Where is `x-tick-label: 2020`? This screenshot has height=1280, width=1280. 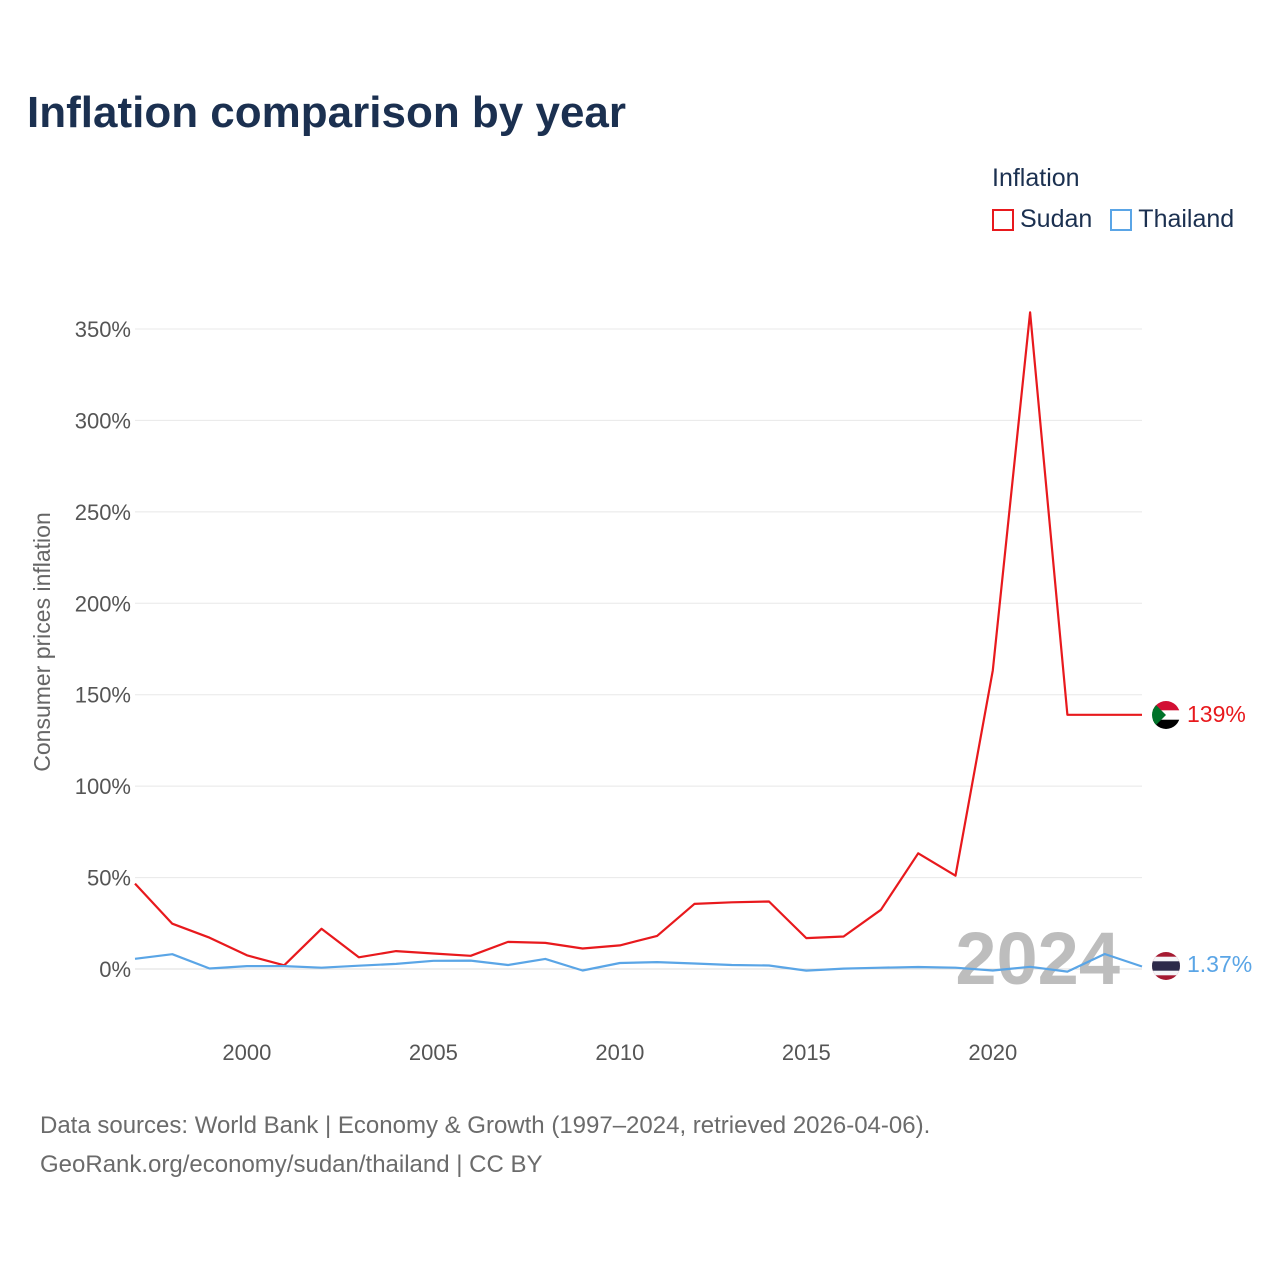
x-tick-label: 2020 is located at coordinates (992, 1052).